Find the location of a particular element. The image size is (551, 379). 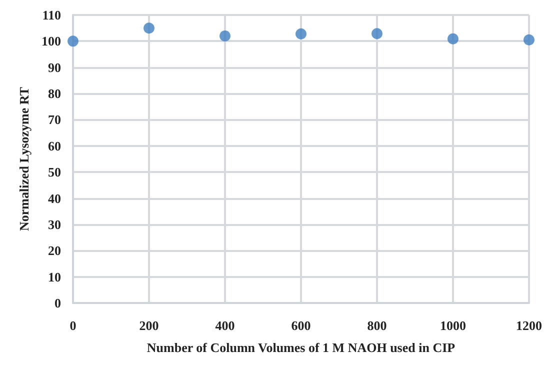

y-tick-label: 80 is located at coordinates (54, 94).